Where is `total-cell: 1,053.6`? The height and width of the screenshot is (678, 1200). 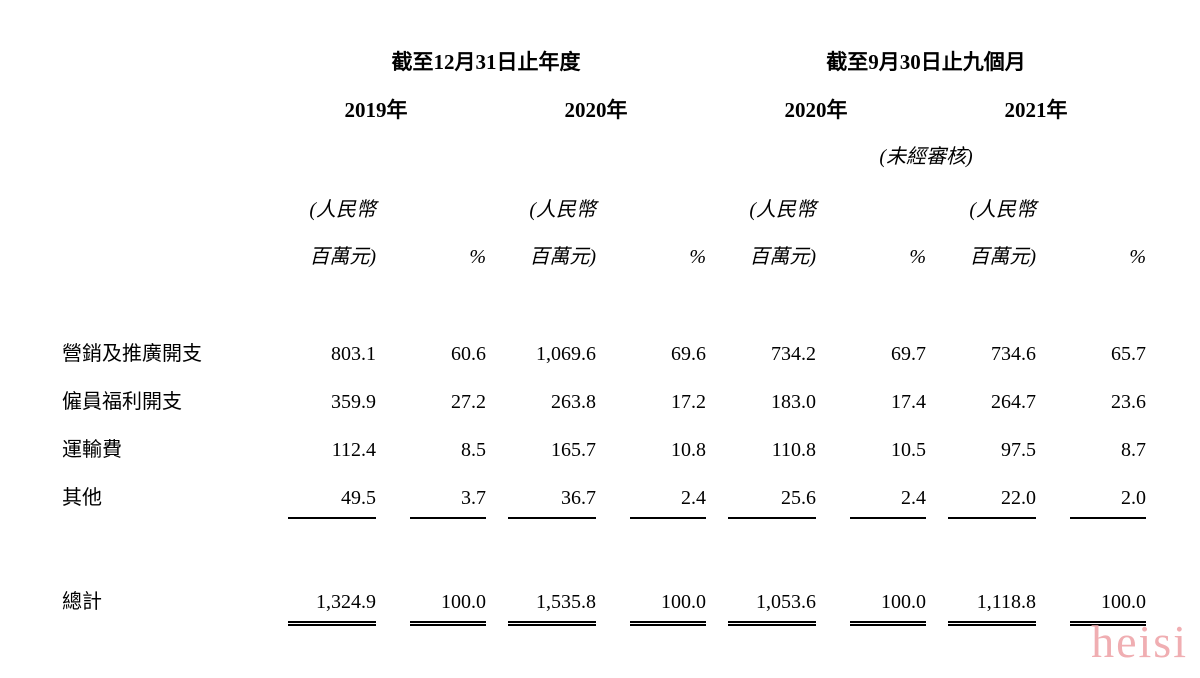
total-cell: 1,053.6 is located at coordinates (761, 609).